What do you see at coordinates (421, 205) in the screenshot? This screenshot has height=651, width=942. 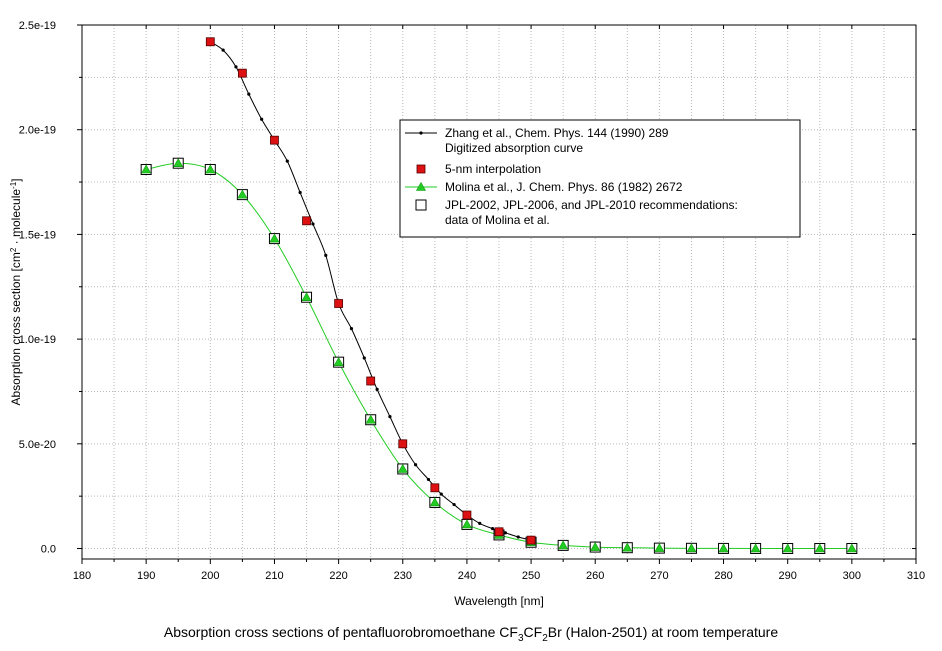 I see `legend-jpl-marker` at bounding box center [421, 205].